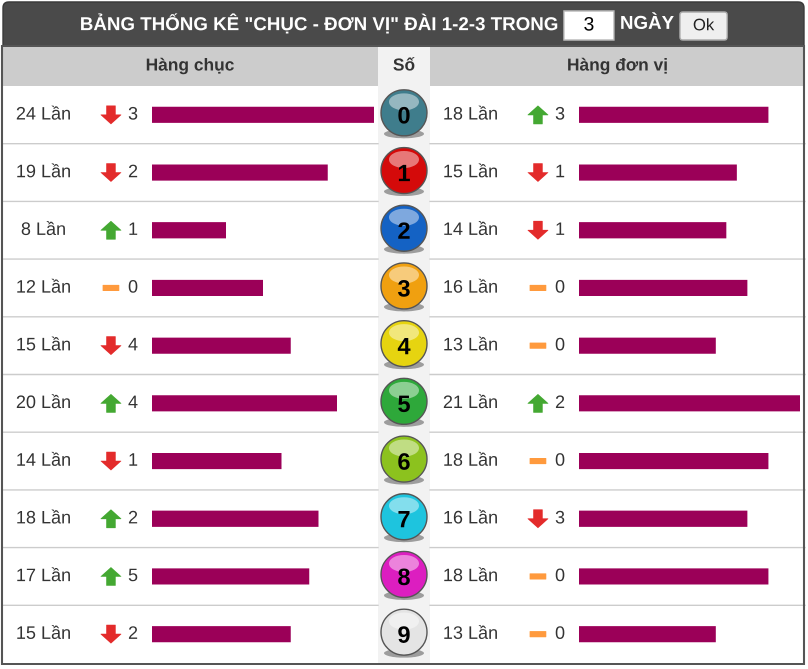 This screenshot has width=808, height=669. Describe the element at coordinates (43, 285) in the screenshot. I see `data-label: 12 Lần` at that location.